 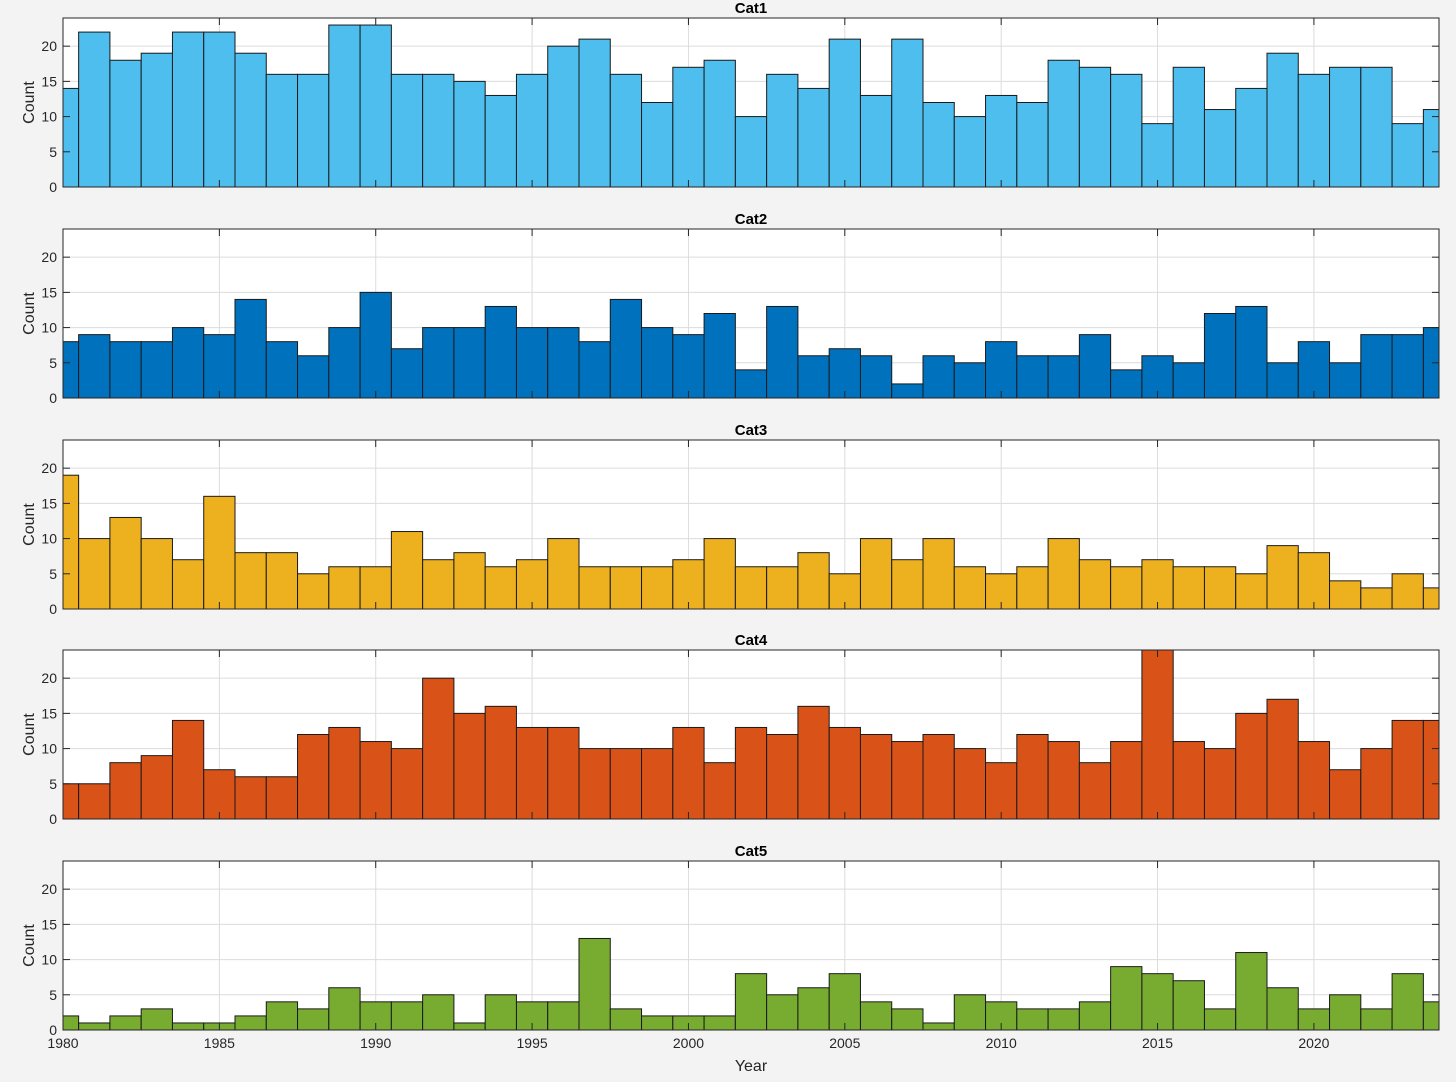 I want to click on bar-cat4-1994, so click(x=500, y=762).